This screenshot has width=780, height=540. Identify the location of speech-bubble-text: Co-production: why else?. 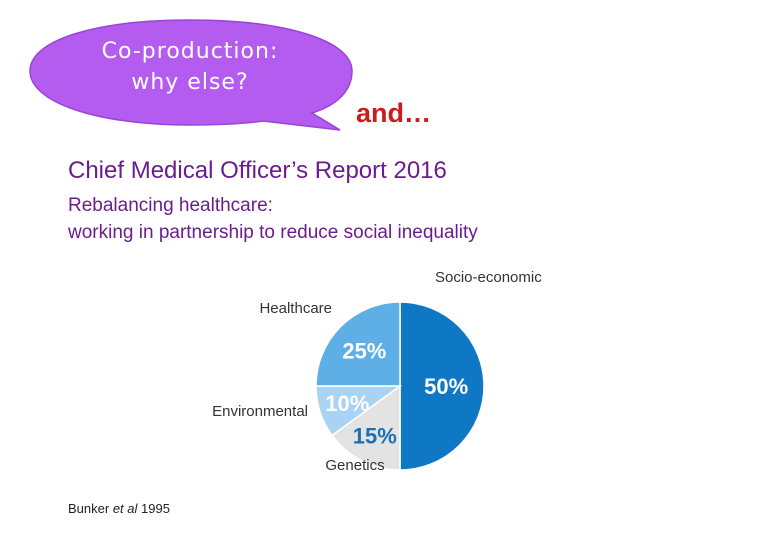
(190, 67).